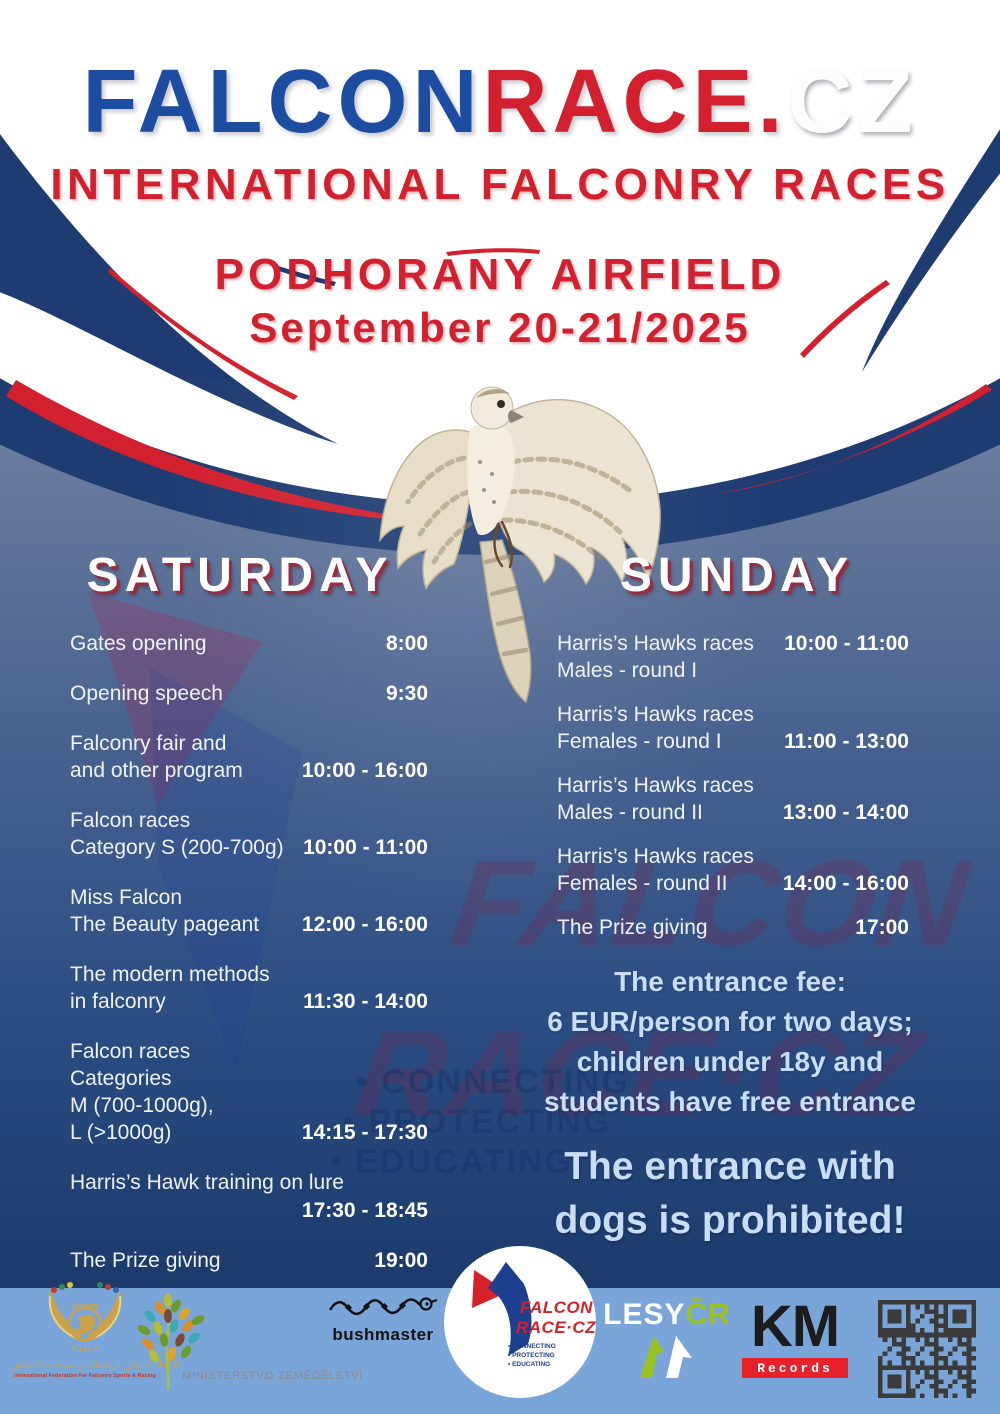  What do you see at coordinates (249, 643) in the screenshot?
I see `schedule-event: Gates opening 8:00` at bounding box center [249, 643].